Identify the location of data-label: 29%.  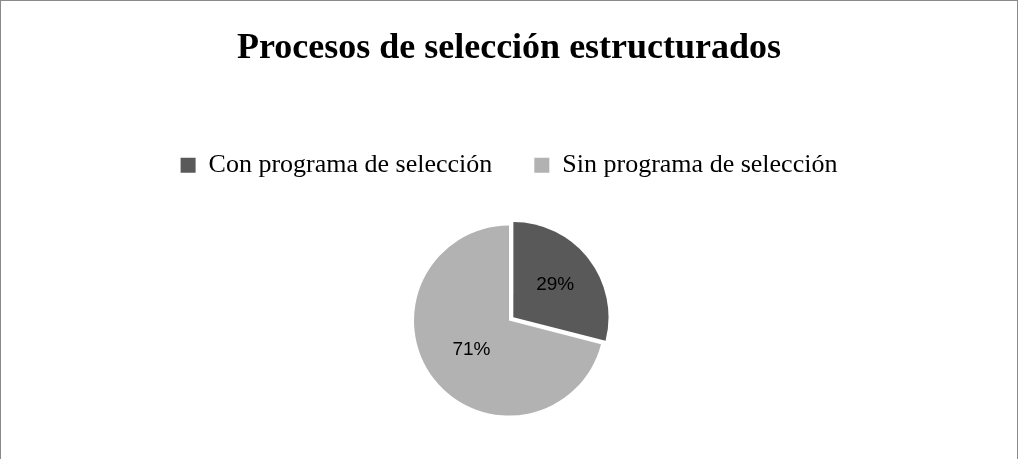
(555, 283).